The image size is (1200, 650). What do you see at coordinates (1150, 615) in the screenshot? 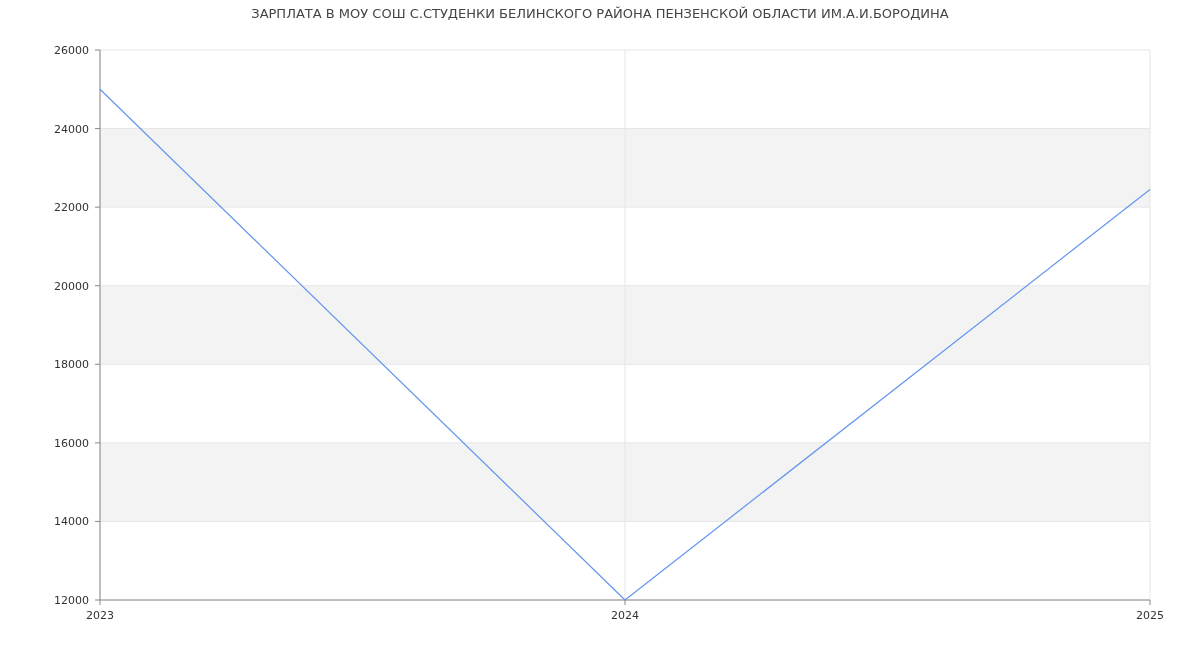
I see `x-tick-label: 2025` at bounding box center [1150, 615].